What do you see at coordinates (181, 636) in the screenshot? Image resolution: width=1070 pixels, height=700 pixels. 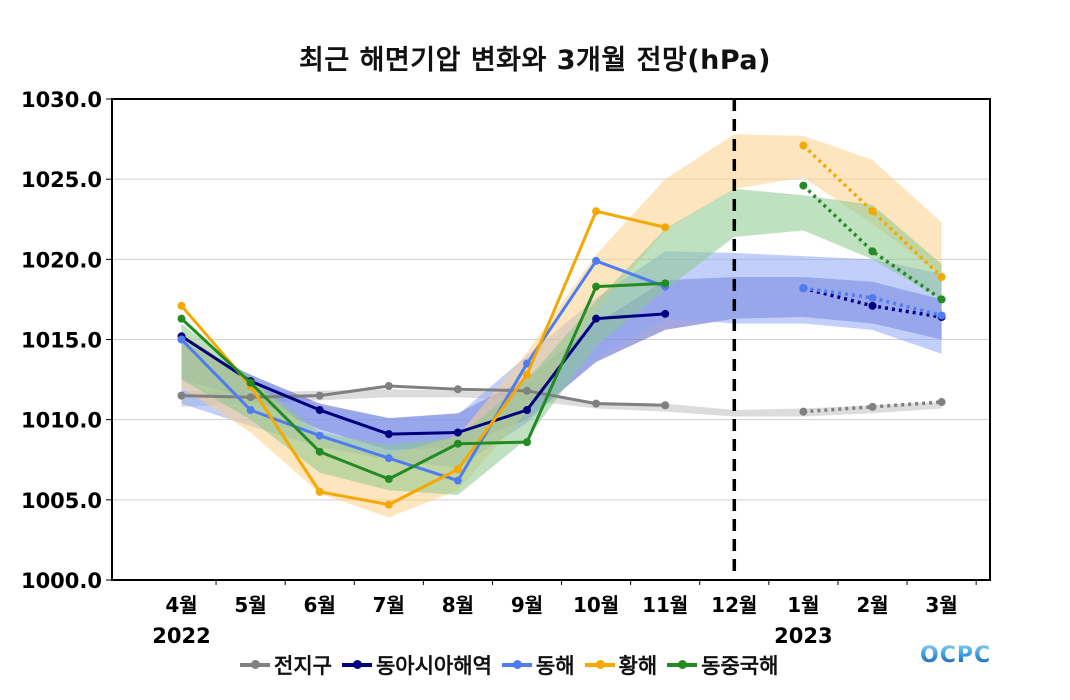 I see `year-label: 2022` at bounding box center [181, 636].